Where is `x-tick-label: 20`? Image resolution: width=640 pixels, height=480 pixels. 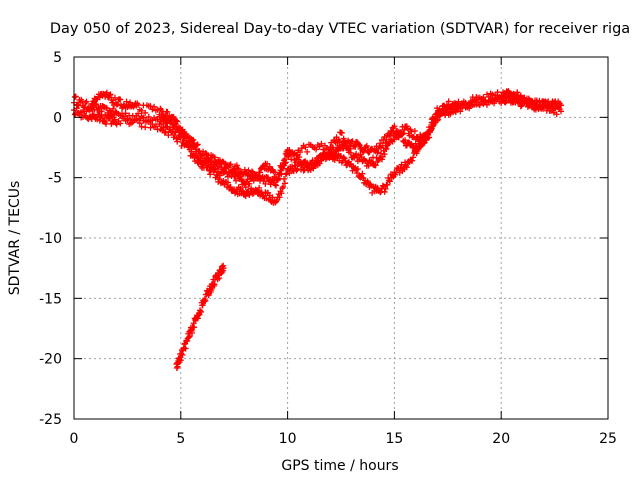
x-tick-label: 20 is located at coordinates (501, 439).